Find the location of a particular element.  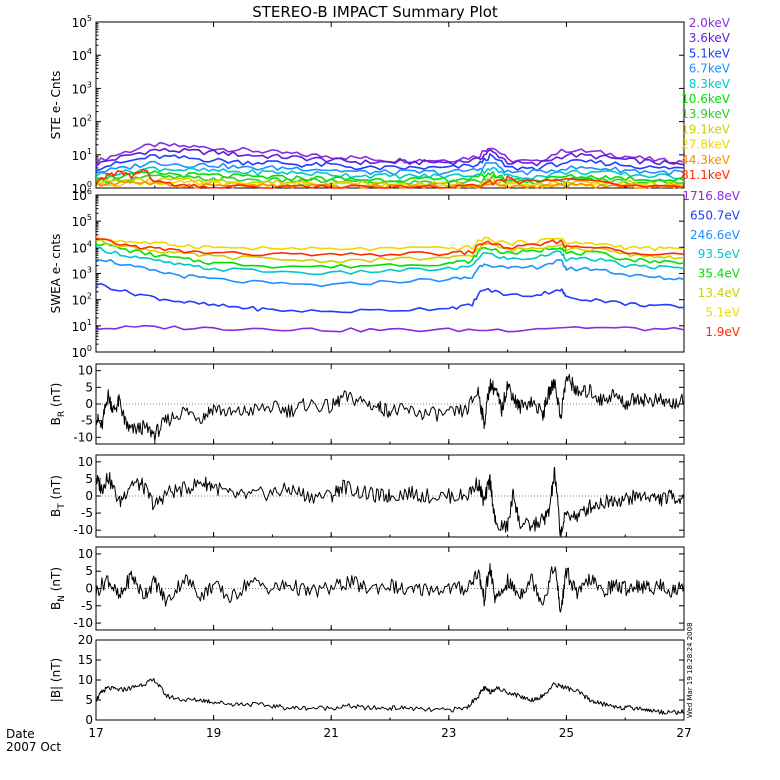

legend-item: 13.4eV is located at coordinates (719, 293).